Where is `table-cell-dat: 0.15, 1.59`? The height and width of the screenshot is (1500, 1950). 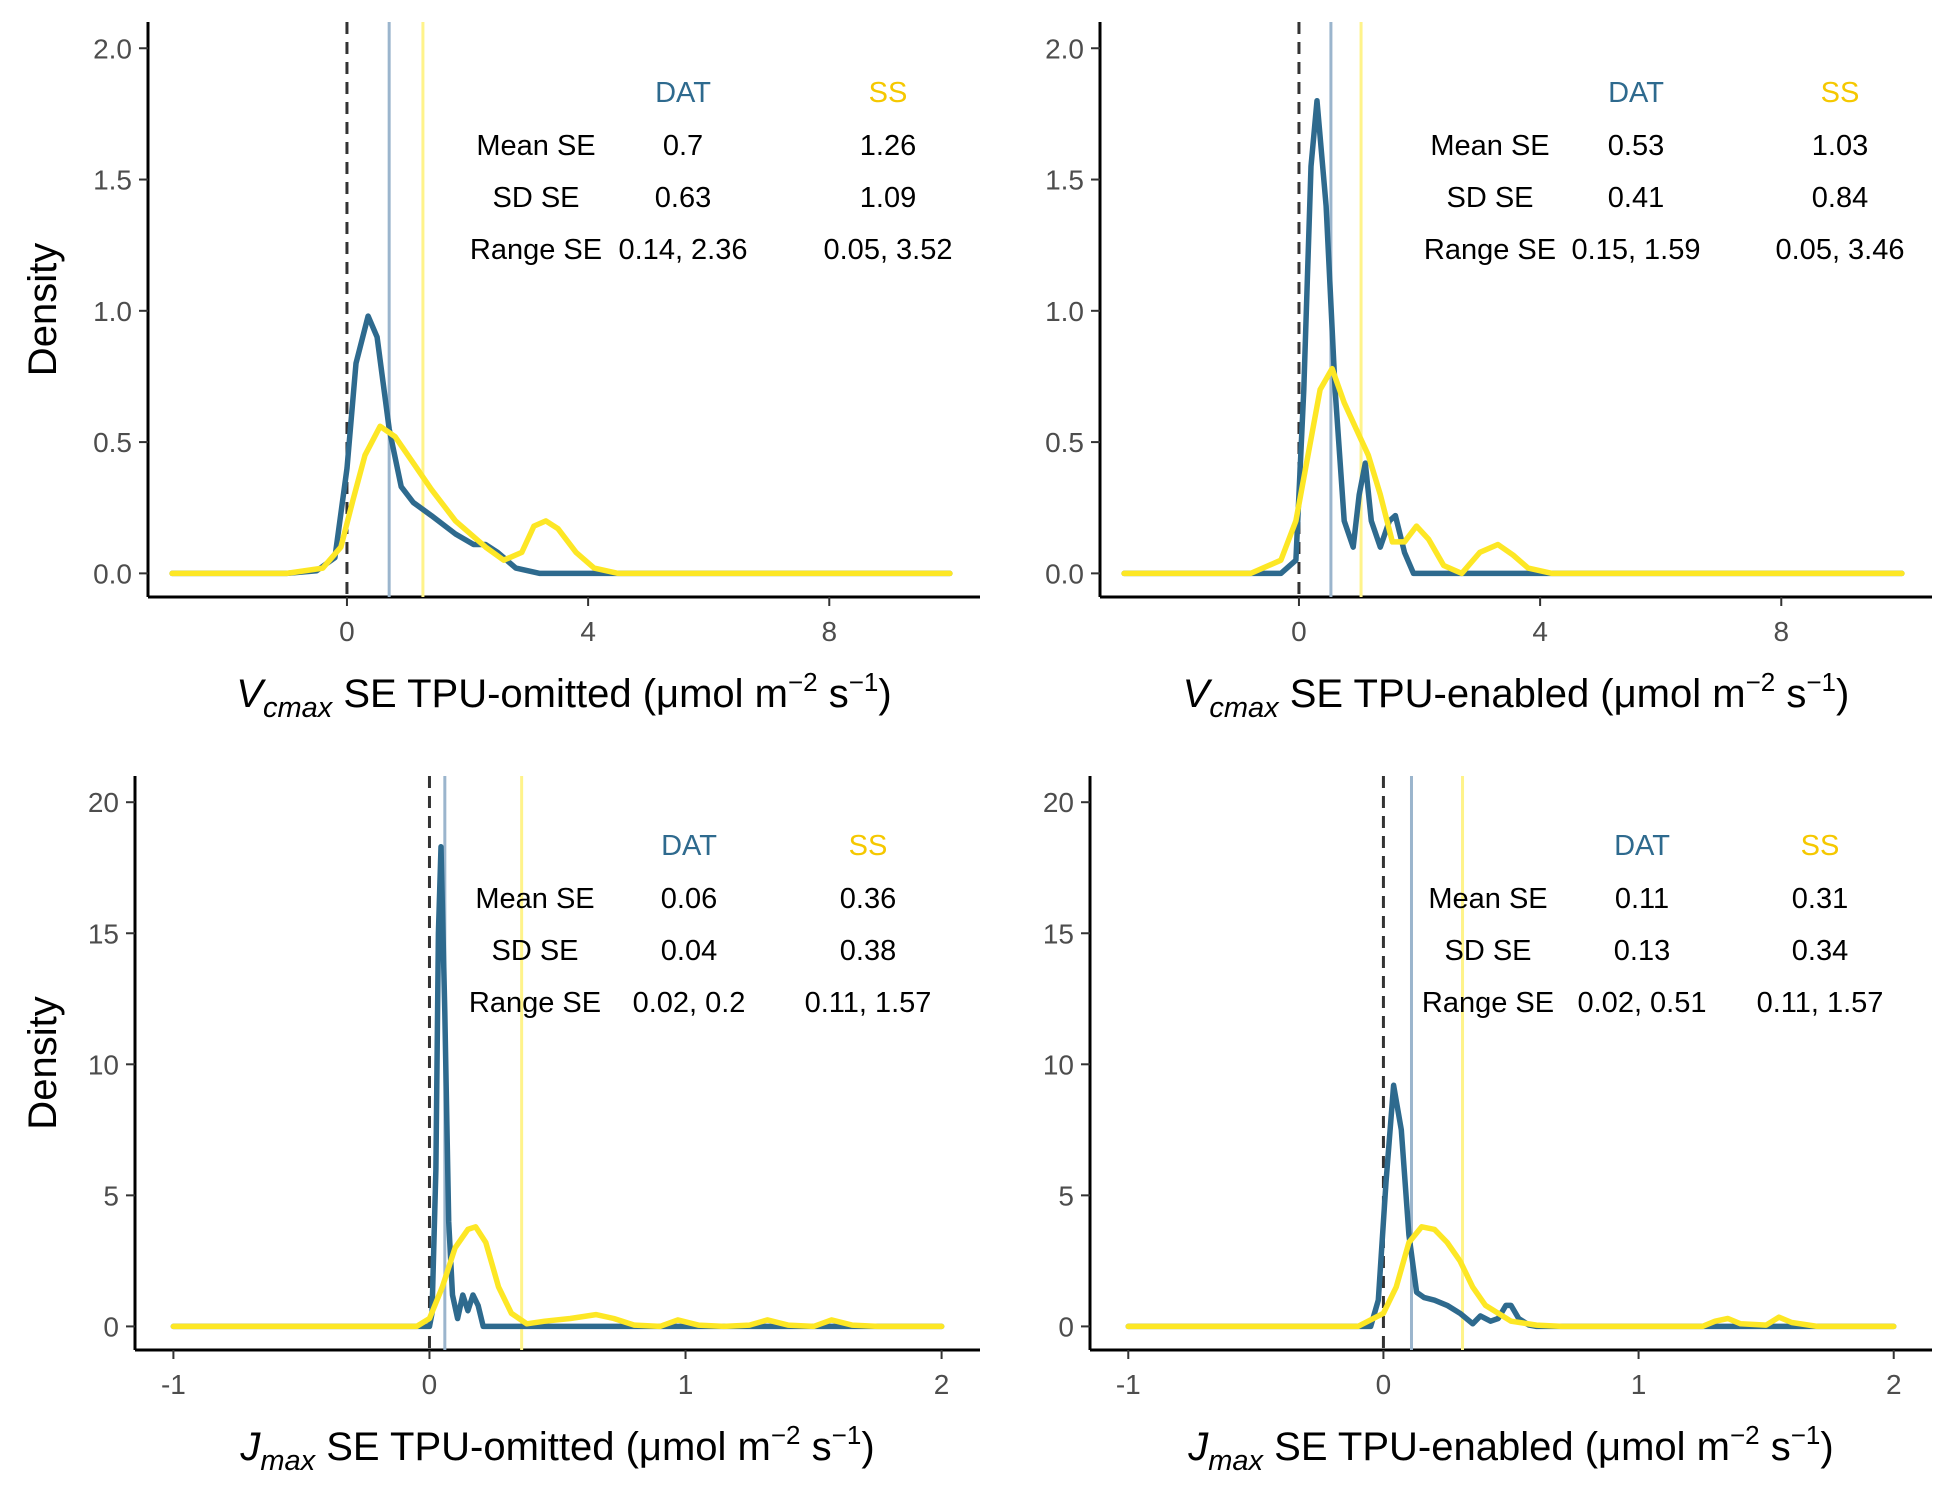 table-cell-dat: 0.15, 1.59 is located at coordinates (1636, 250).